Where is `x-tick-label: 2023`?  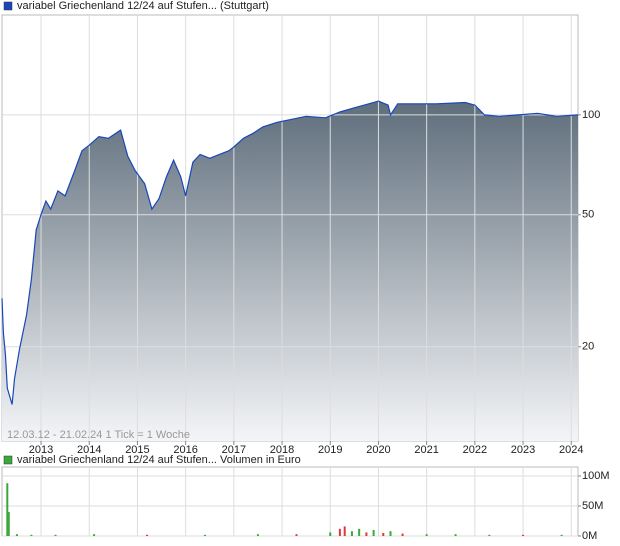
x-tick-label: 2023 is located at coordinates (523, 450).